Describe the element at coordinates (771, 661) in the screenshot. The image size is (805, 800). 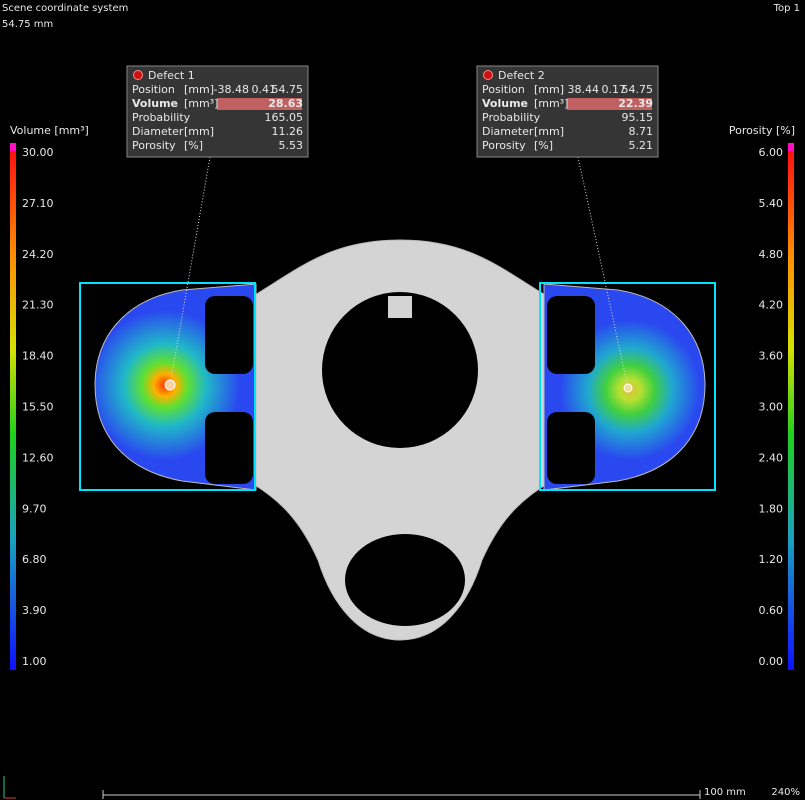
I see `scale-tick-label: 0.00` at that location.